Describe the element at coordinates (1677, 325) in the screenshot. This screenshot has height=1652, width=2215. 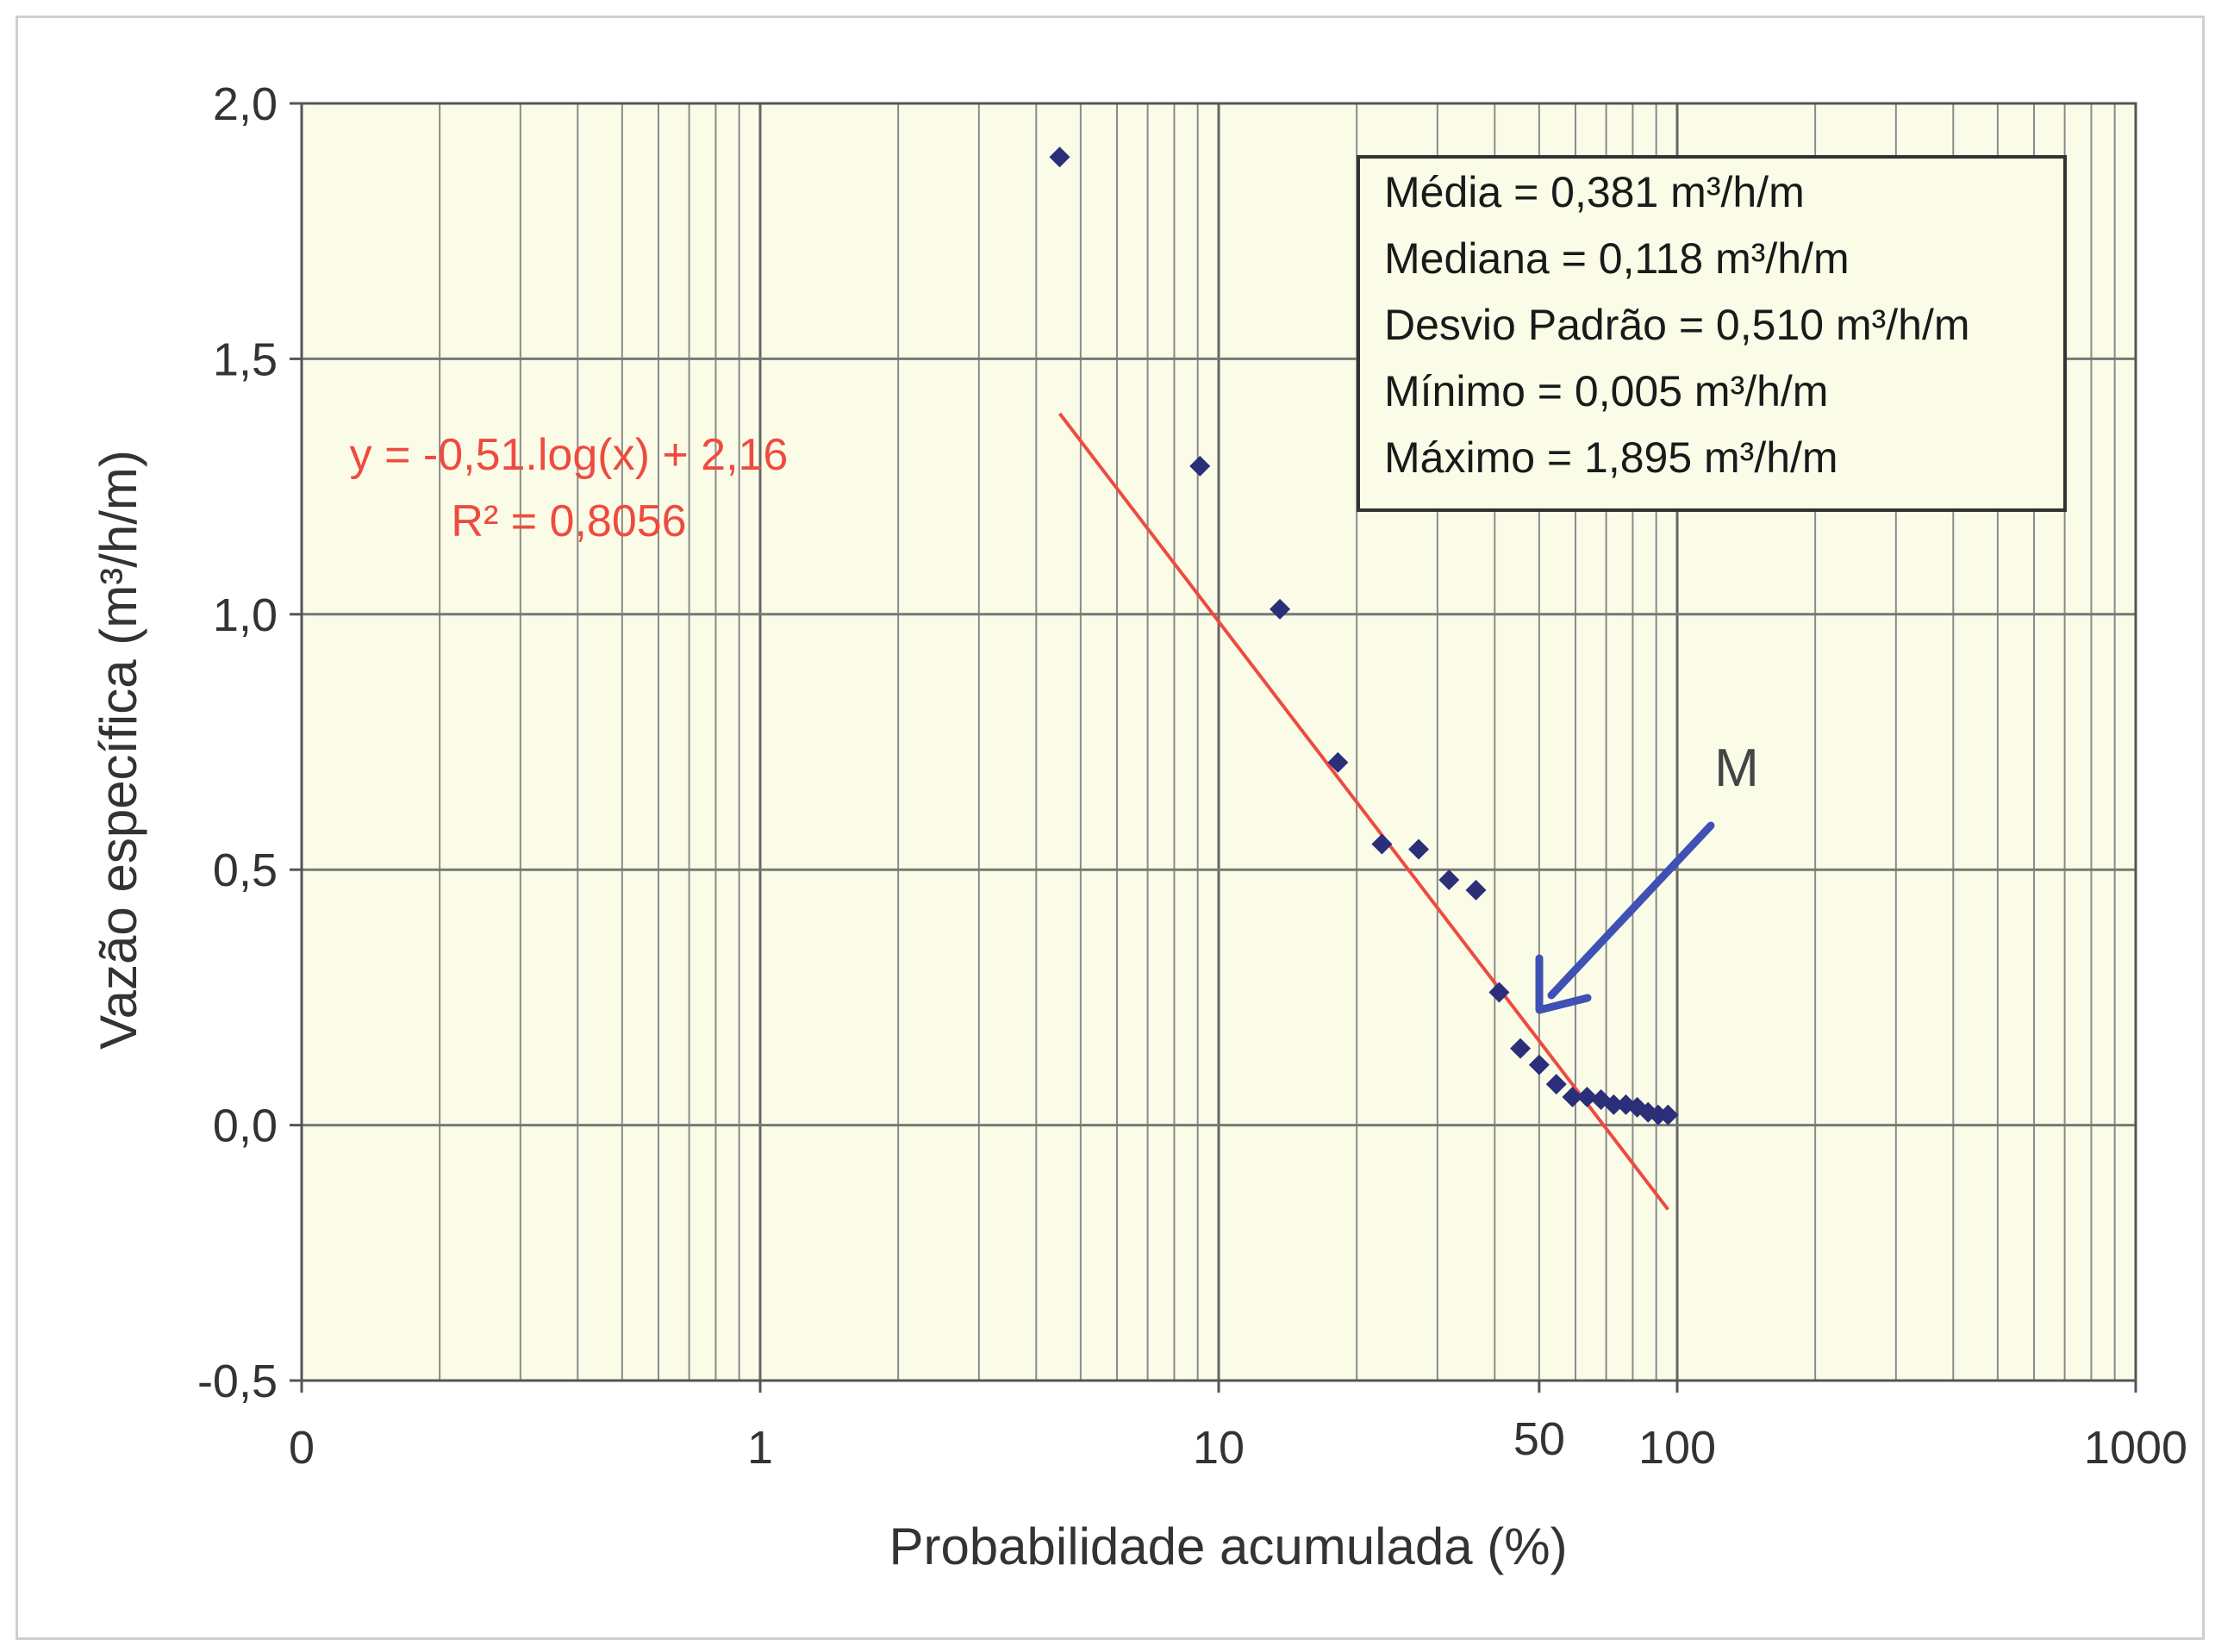
I see `stat-std-dev: Desvio Padrão = 0,510 m³/h/m` at that location.